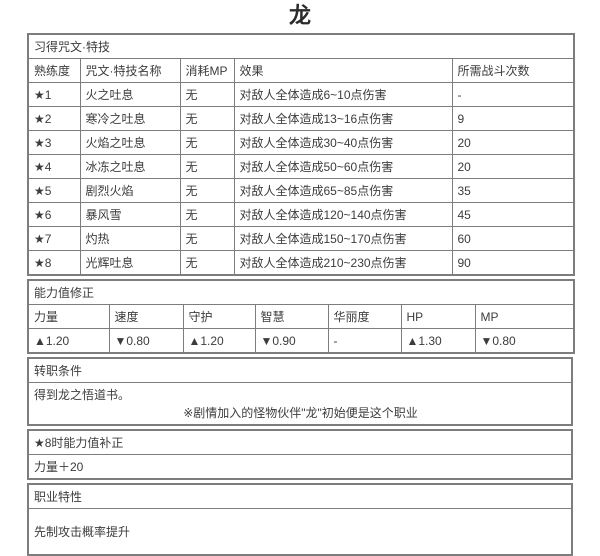 Image resolution: width=600 pixels, height=556 pixels. What do you see at coordinates (300, 413) in the screenshot?
I see `job-change-note: ※剧情加入的怪物伙伴"龙"初始便是这个职业` at bounding box center [300, 413].